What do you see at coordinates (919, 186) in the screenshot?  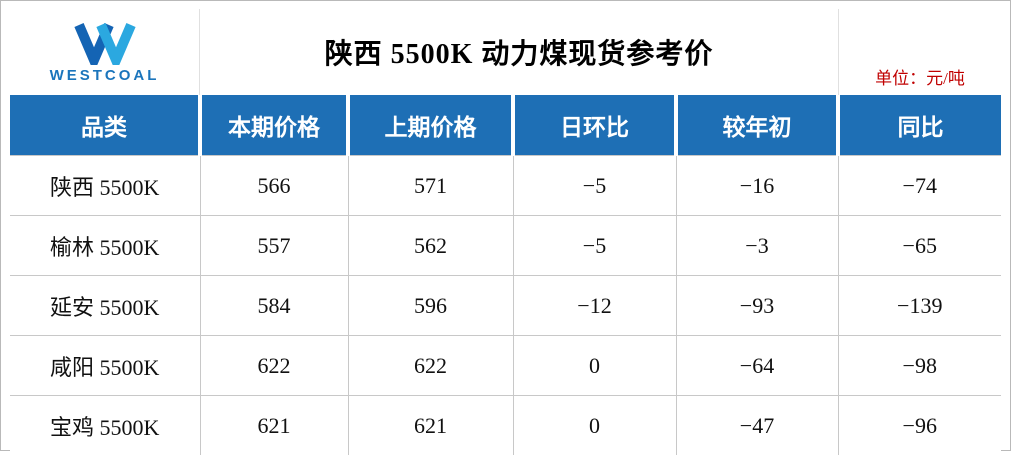 I see `value-cell: −74` at bounding box center [919, 186].